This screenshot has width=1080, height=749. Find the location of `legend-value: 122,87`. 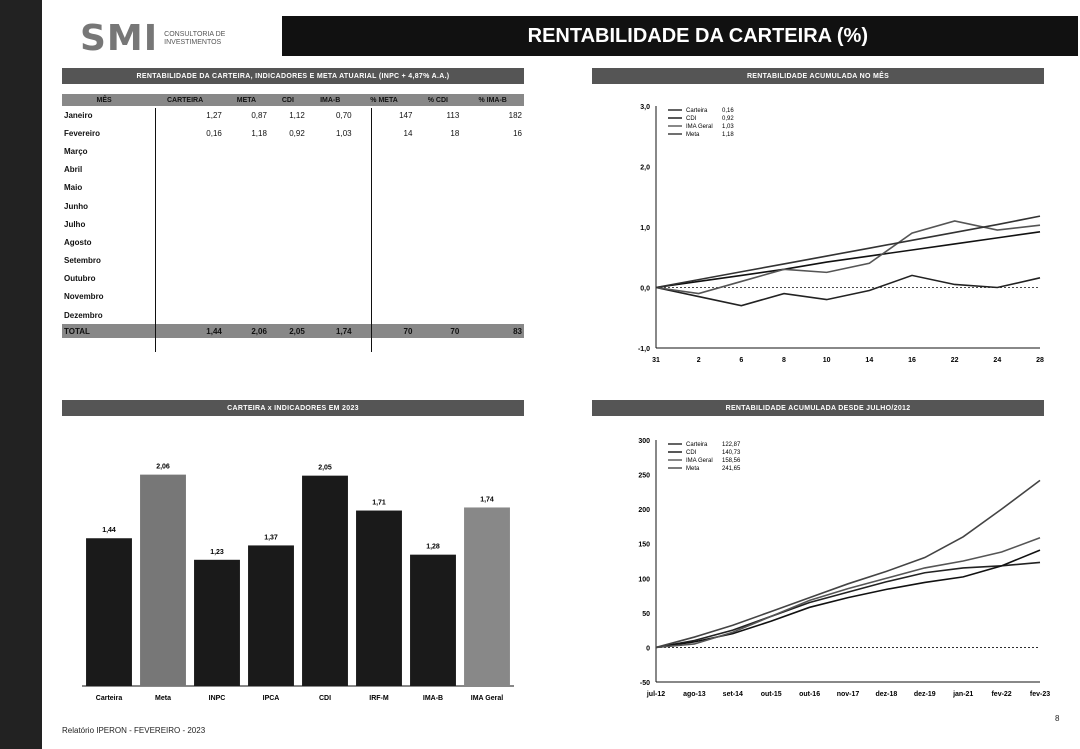

legend-value: 122,87 is located at coordinates (731, 445).